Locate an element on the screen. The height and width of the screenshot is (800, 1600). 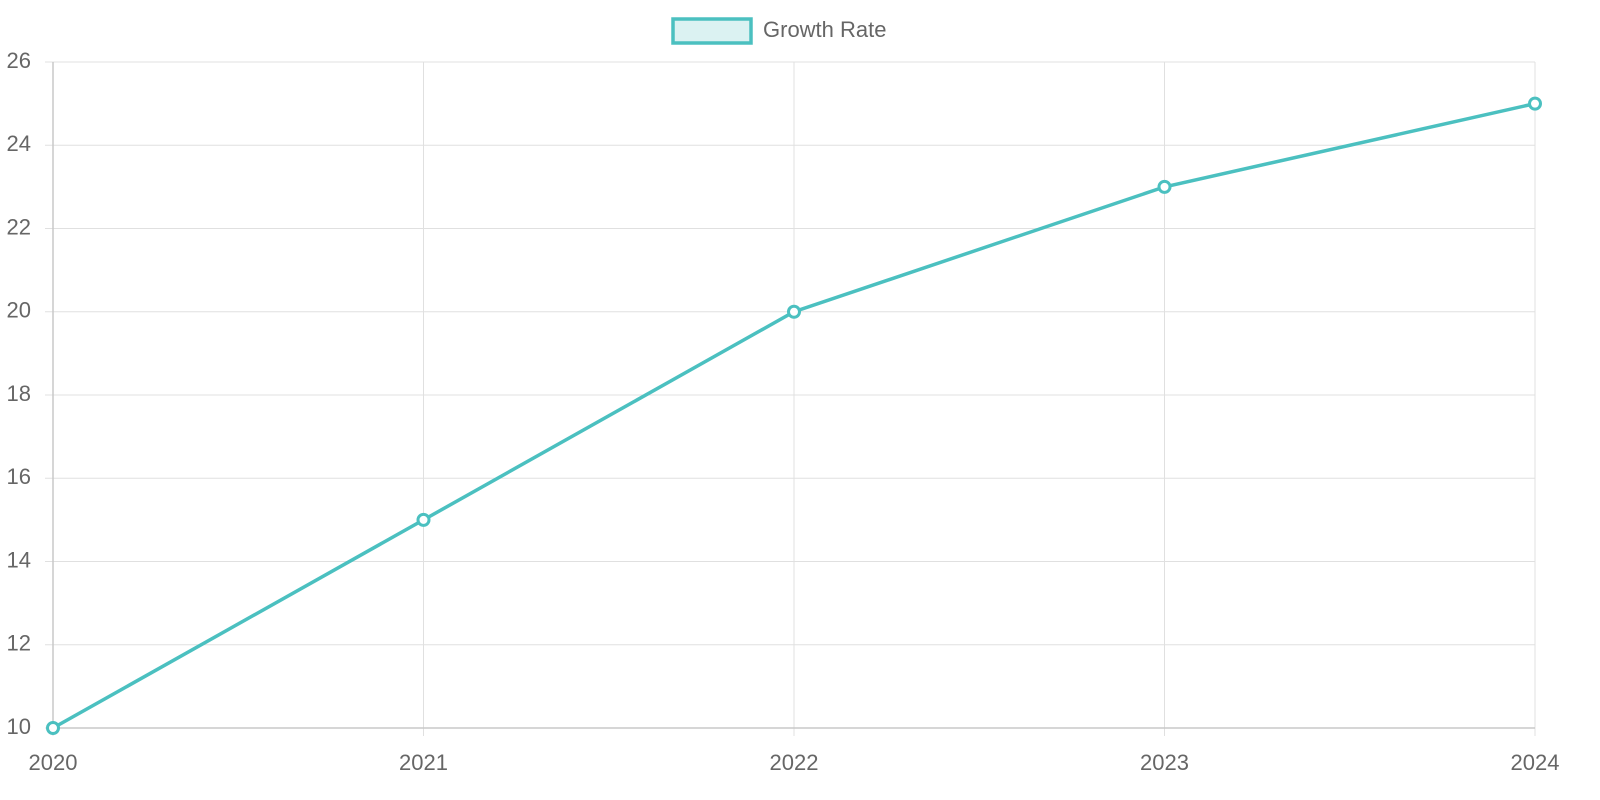
y-tick-label: 18 is located at coordinates (19, 393).